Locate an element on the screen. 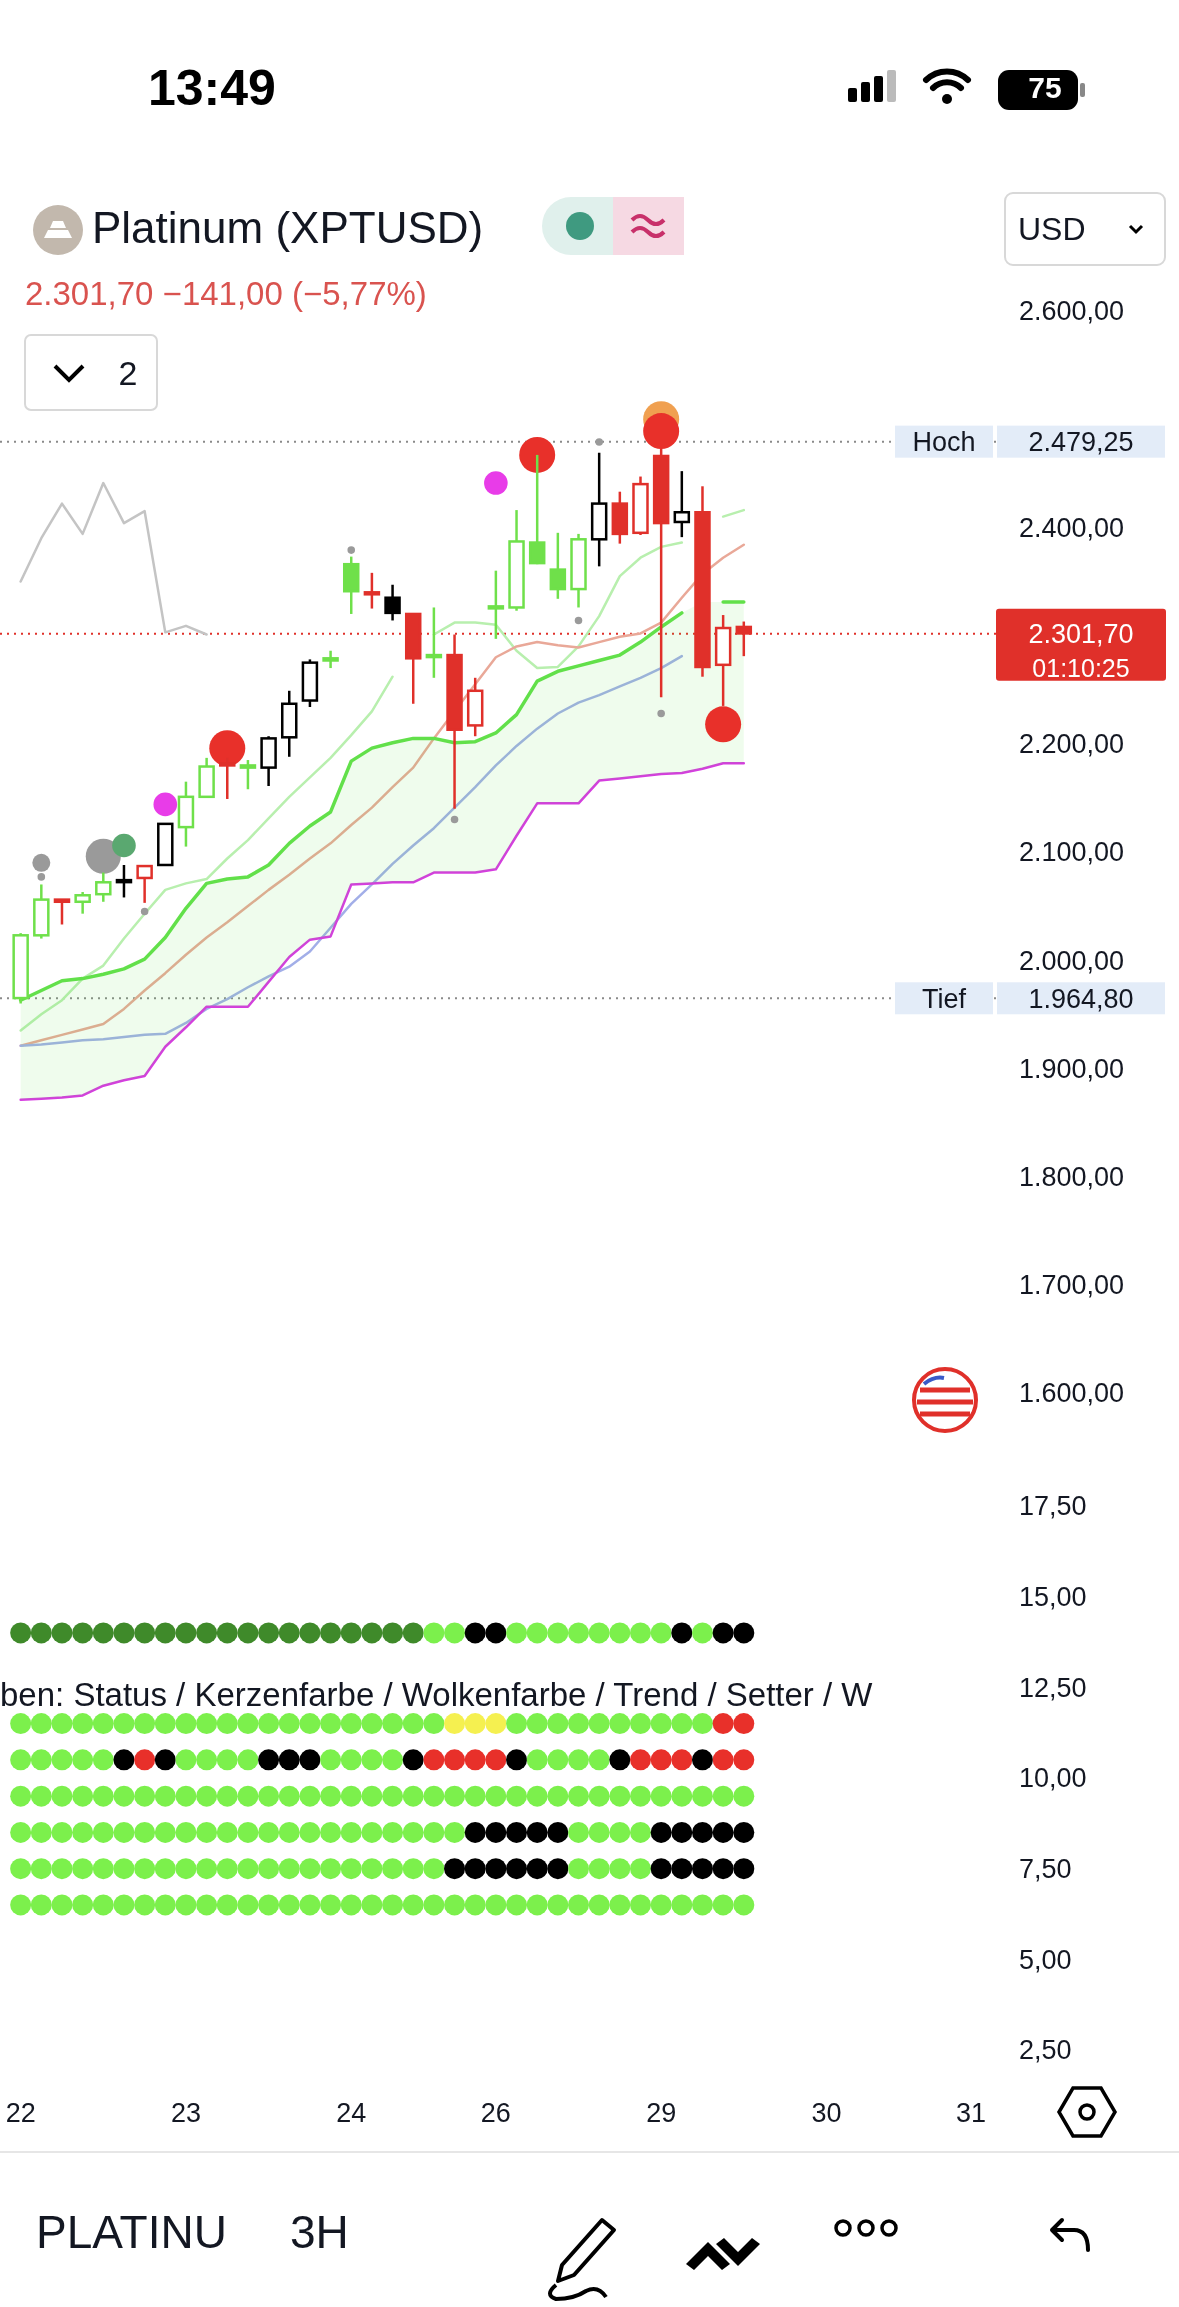 The image size is (1179, 2307). x-tick-label: 24 is located at coordinates (351, 2113).